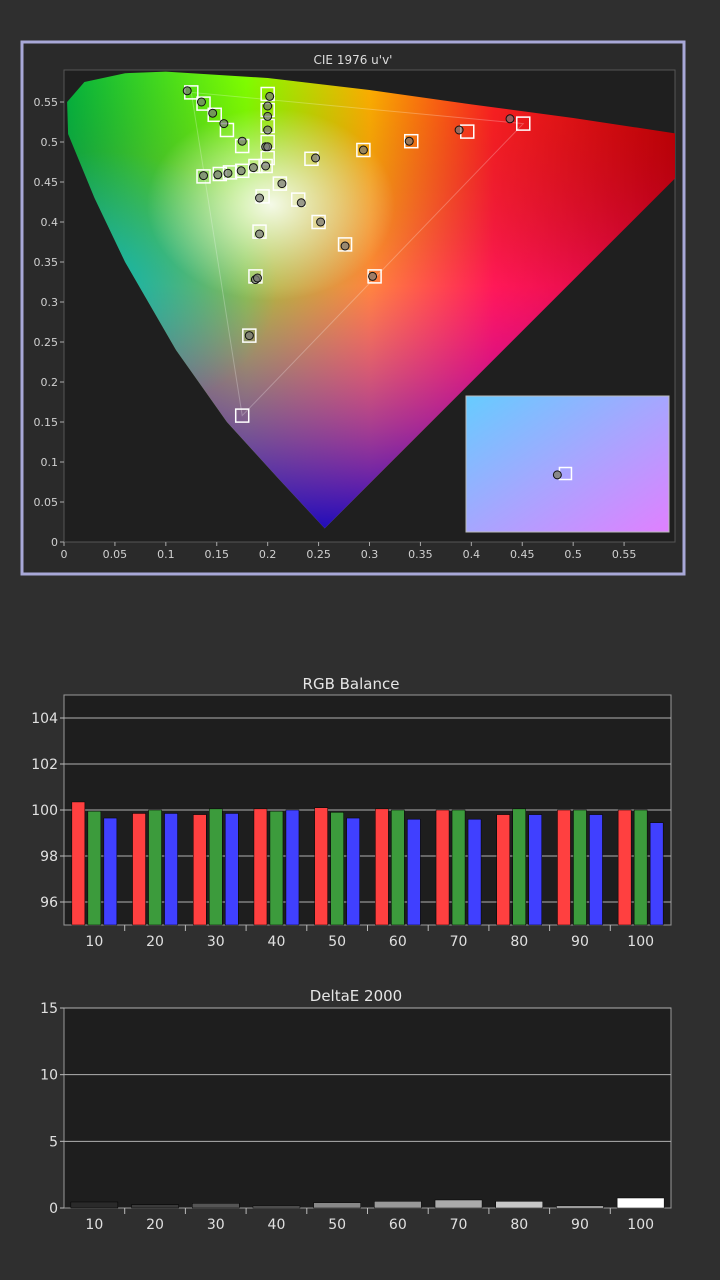 This screenshot has height=1280, width=720. I want to click on cie-y-tick-label: 0.45, so click(46, 182).